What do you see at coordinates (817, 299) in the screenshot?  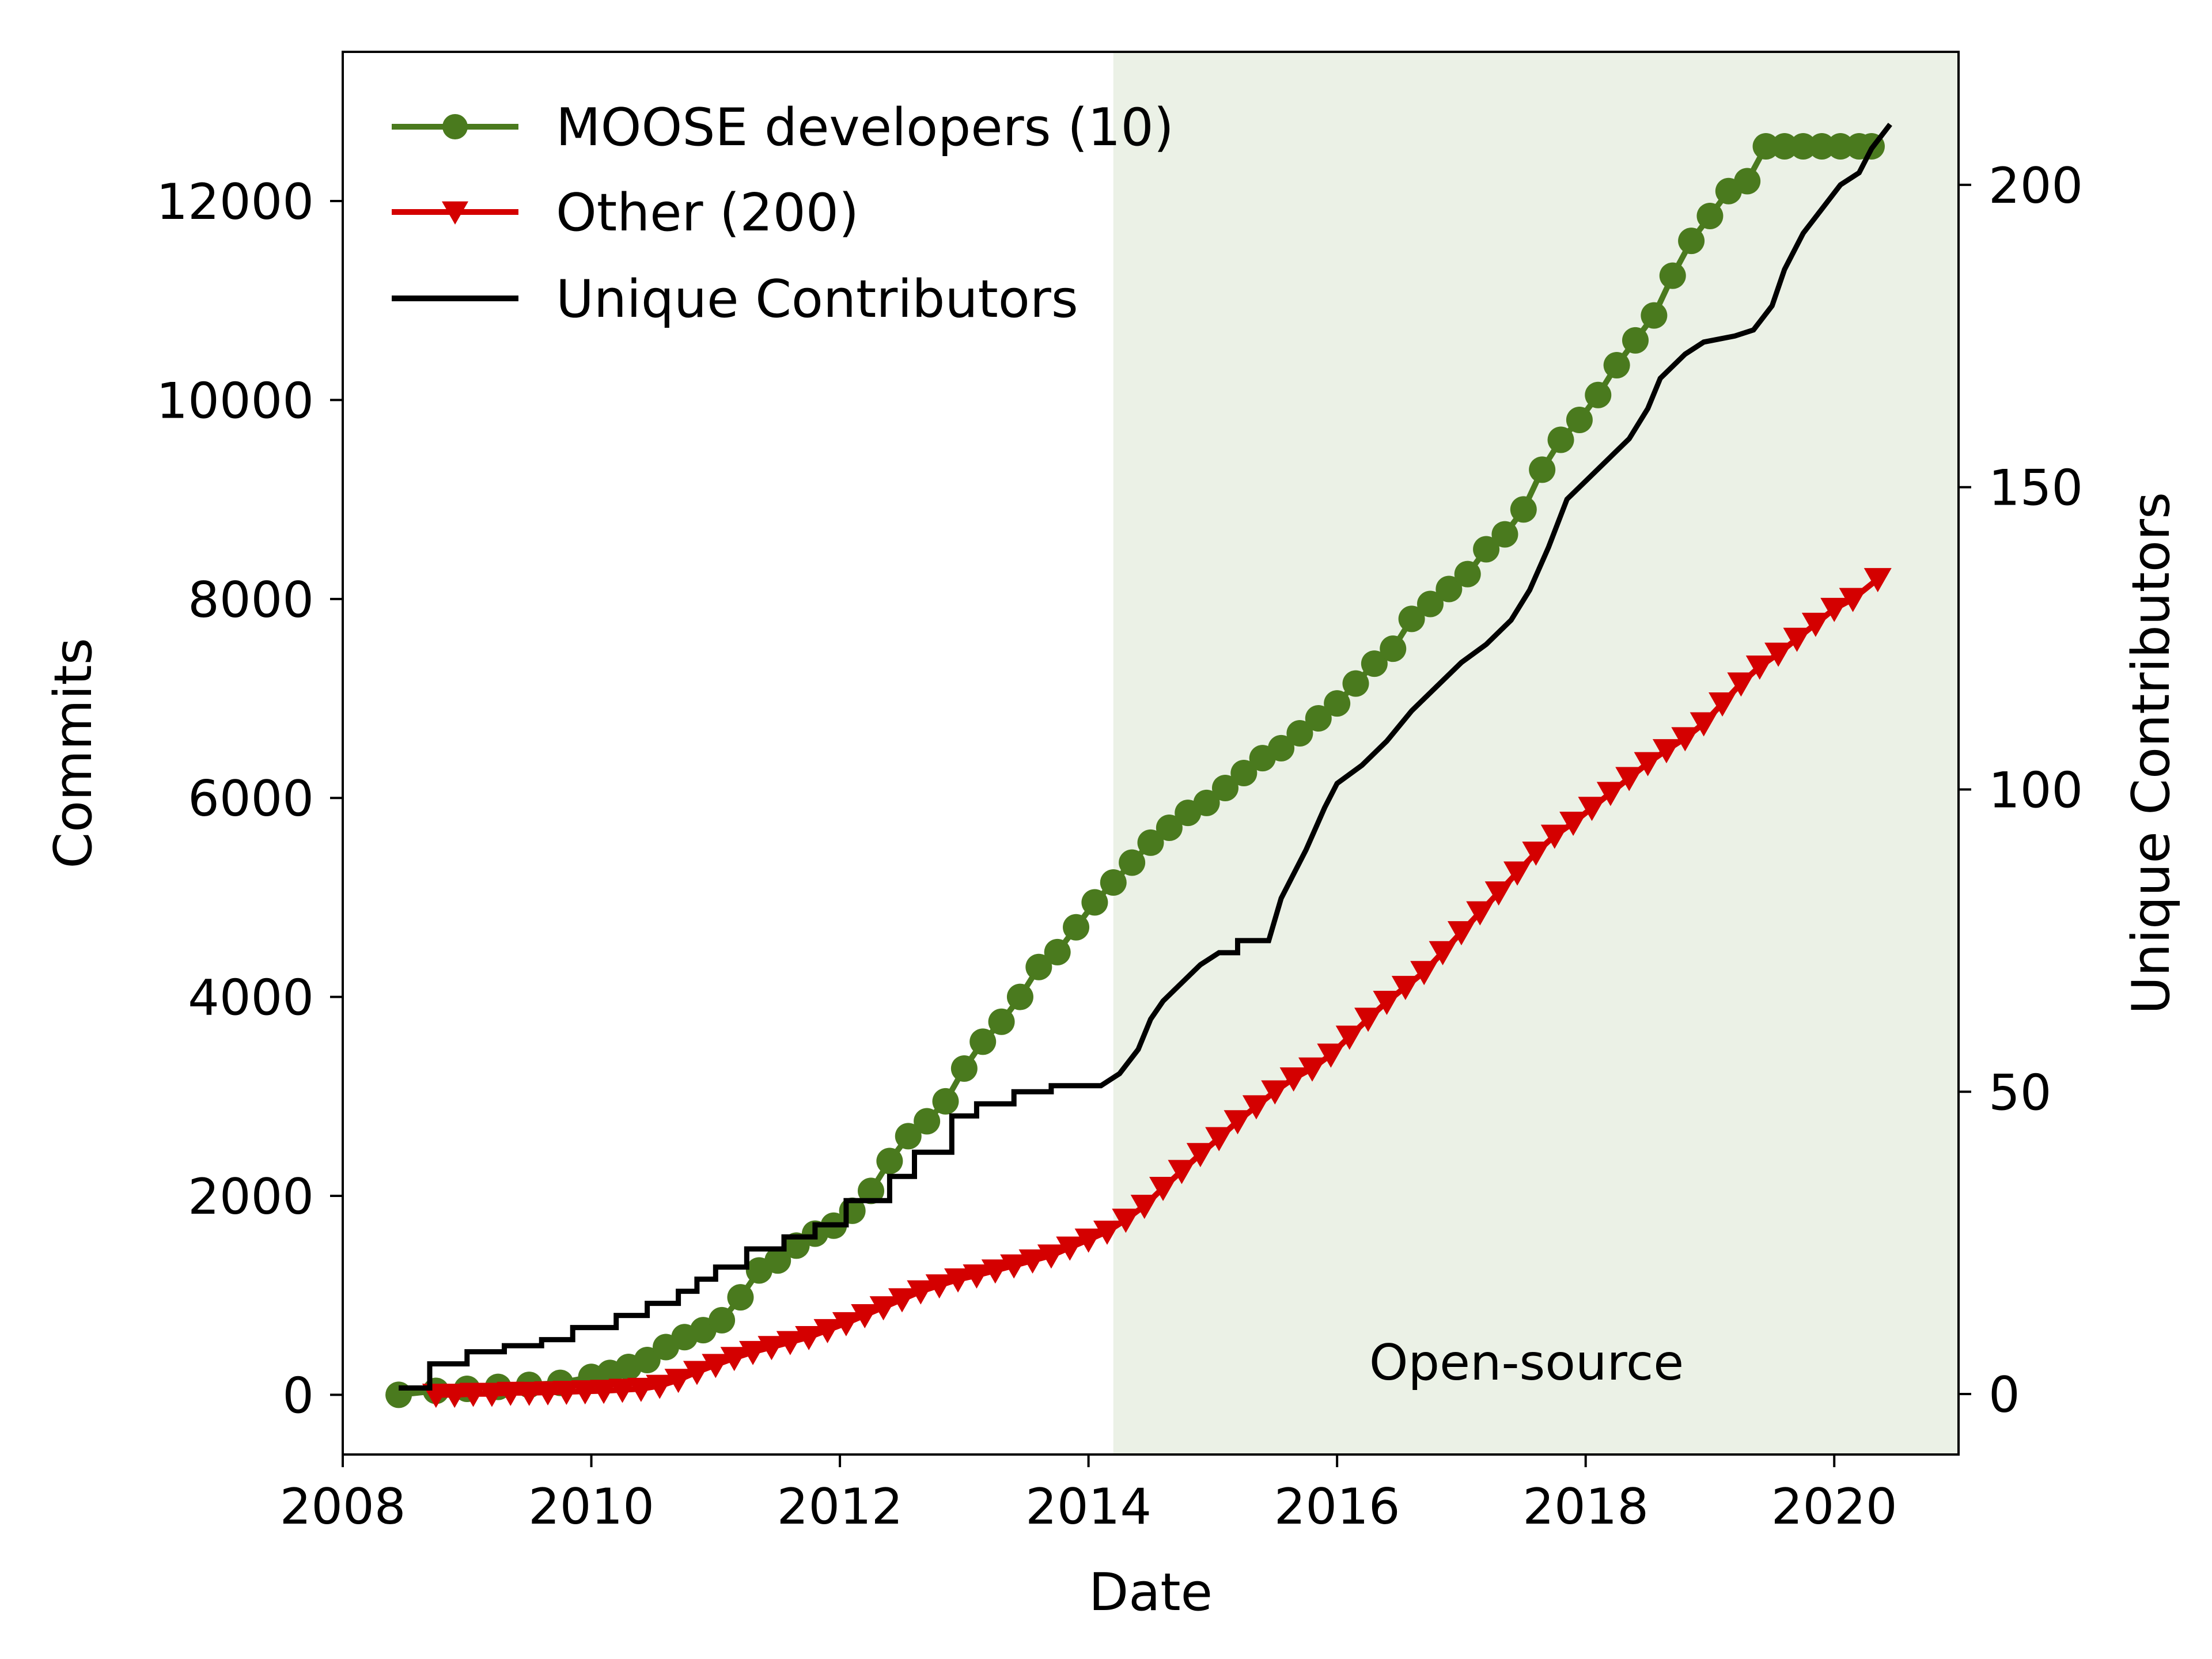 I see `legend-unique-label: Unique Contributors` at bounding box center [817, 299].